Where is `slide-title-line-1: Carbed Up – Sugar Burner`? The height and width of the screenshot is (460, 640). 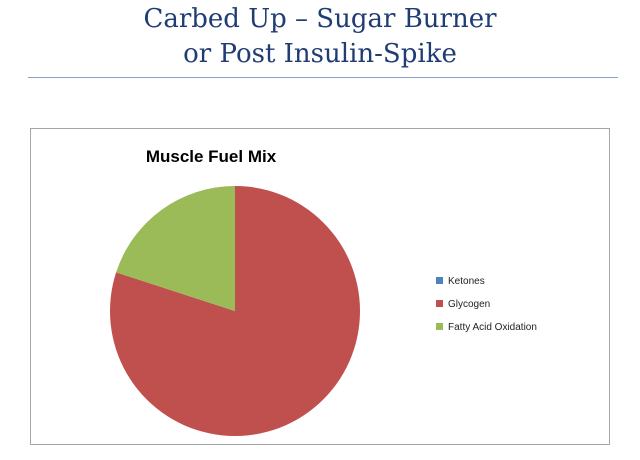 slide-title-line-1: Carbed Up – Sugar Burner is located at coordinates (320, 19).